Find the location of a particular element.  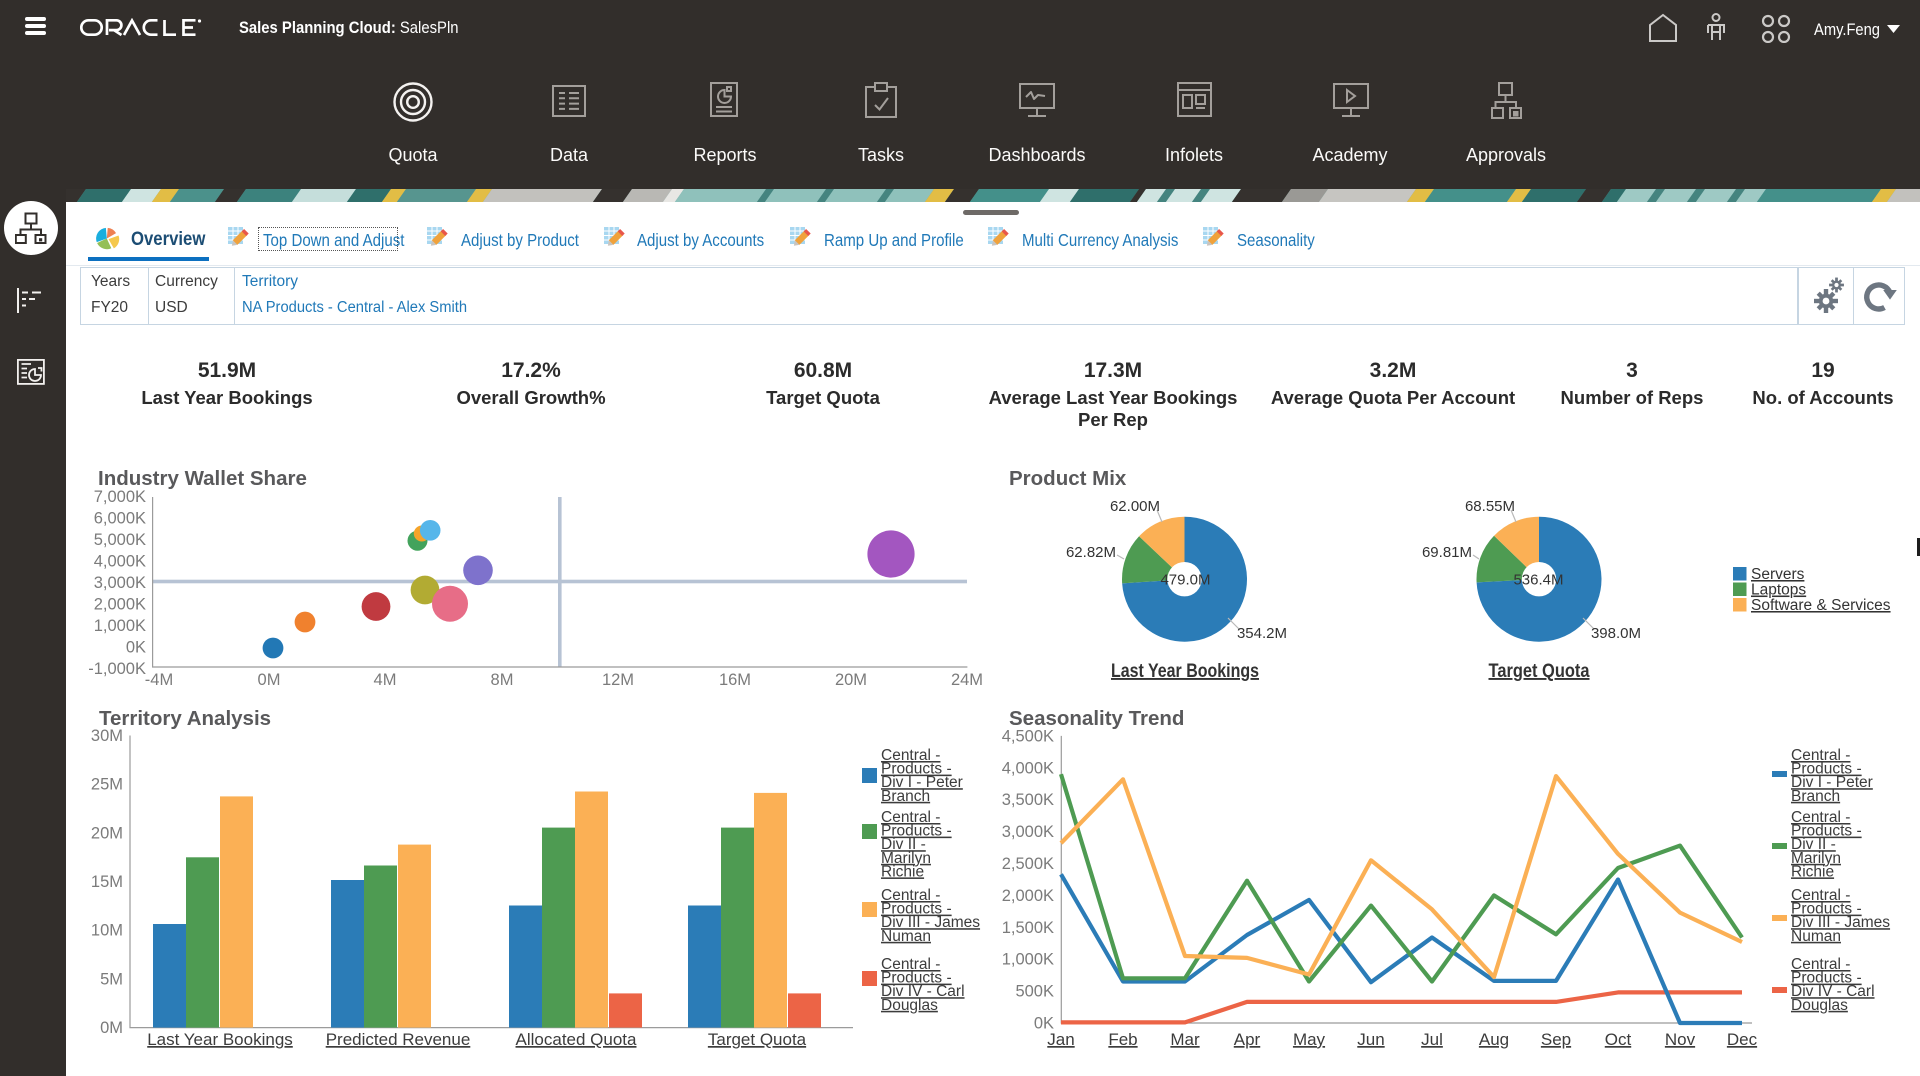

svg-text: 24M is located at coordinates (967, 680).